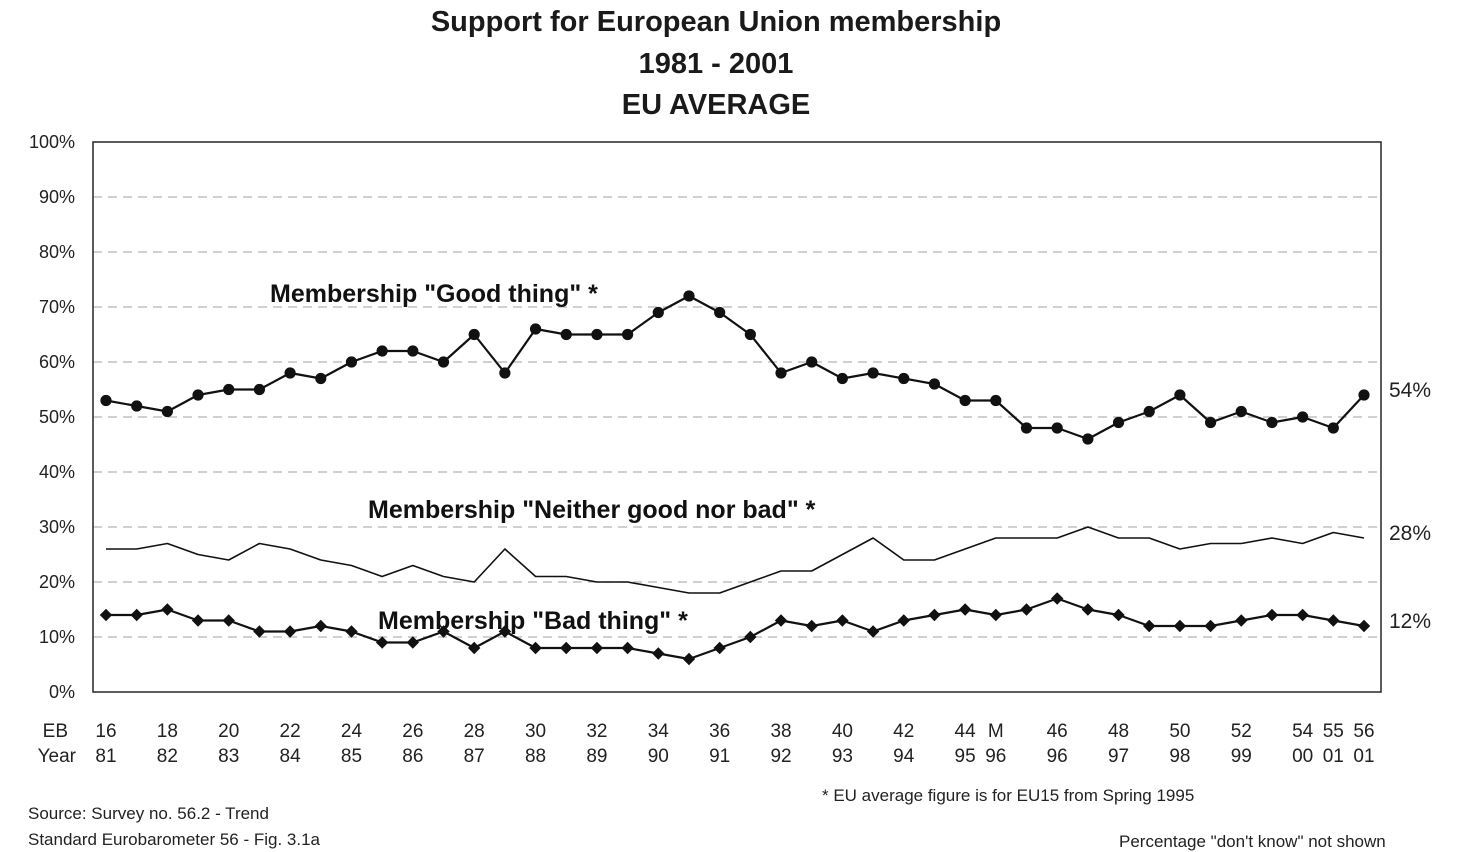 The height and width of the screenshot is (852, 1461). What do you see at coordinates (1252, 841) in the screenshot?
I see `dont-know-note: Percentage "don't know" not shown` at bounding box center [1252, 841].